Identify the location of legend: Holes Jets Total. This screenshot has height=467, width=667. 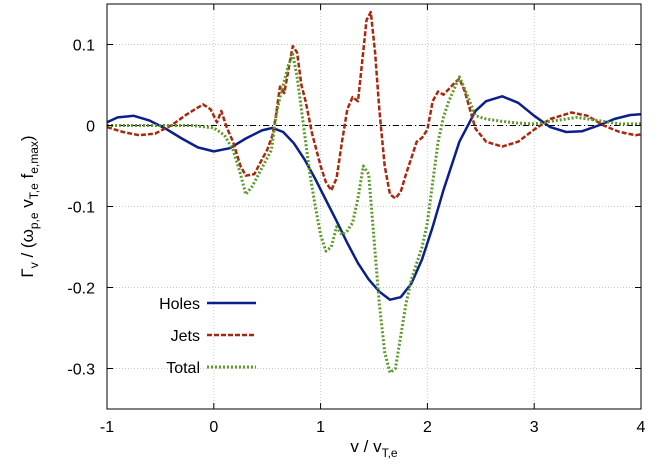
(207, 336).